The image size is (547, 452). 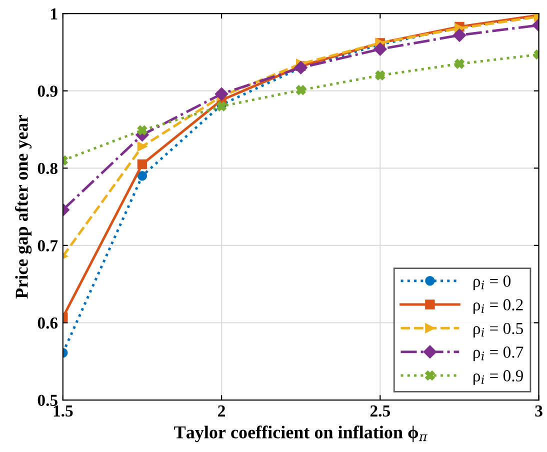 What do you see at coordinates (380, 411) in the screenshot?
I see `x-tick-label: 2.5` at bounding box center [380, 411].